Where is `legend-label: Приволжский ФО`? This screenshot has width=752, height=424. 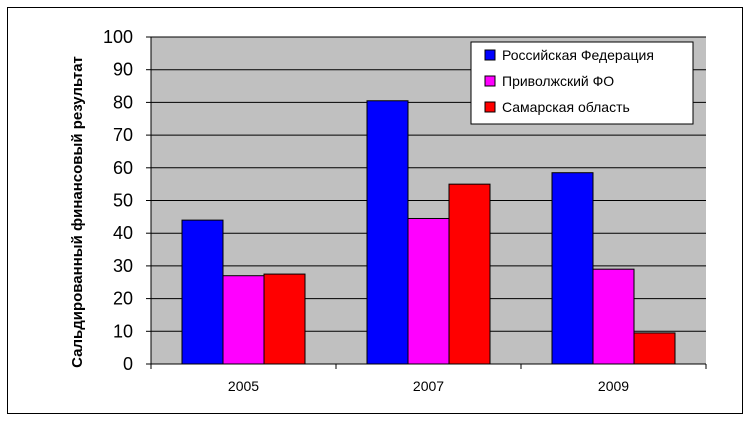
legend-label: Приволжский ФО is located at coordinates (558, 81).